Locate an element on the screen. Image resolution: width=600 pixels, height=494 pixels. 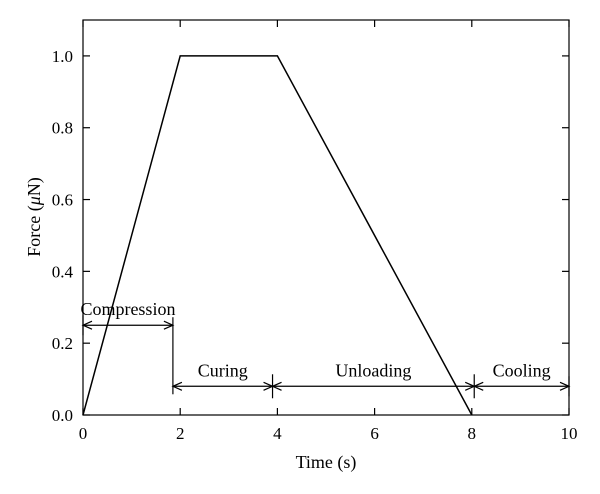
x-tick-label: 0 is located at coordinates (83, 433).